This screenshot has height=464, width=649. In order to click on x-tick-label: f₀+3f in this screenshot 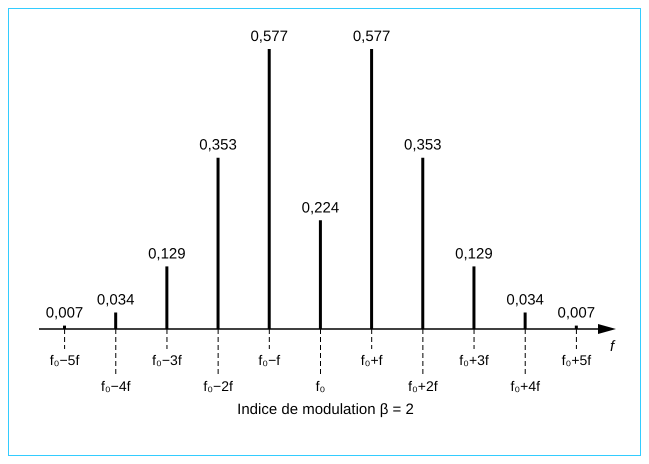, I will do `click(474, 360)`.